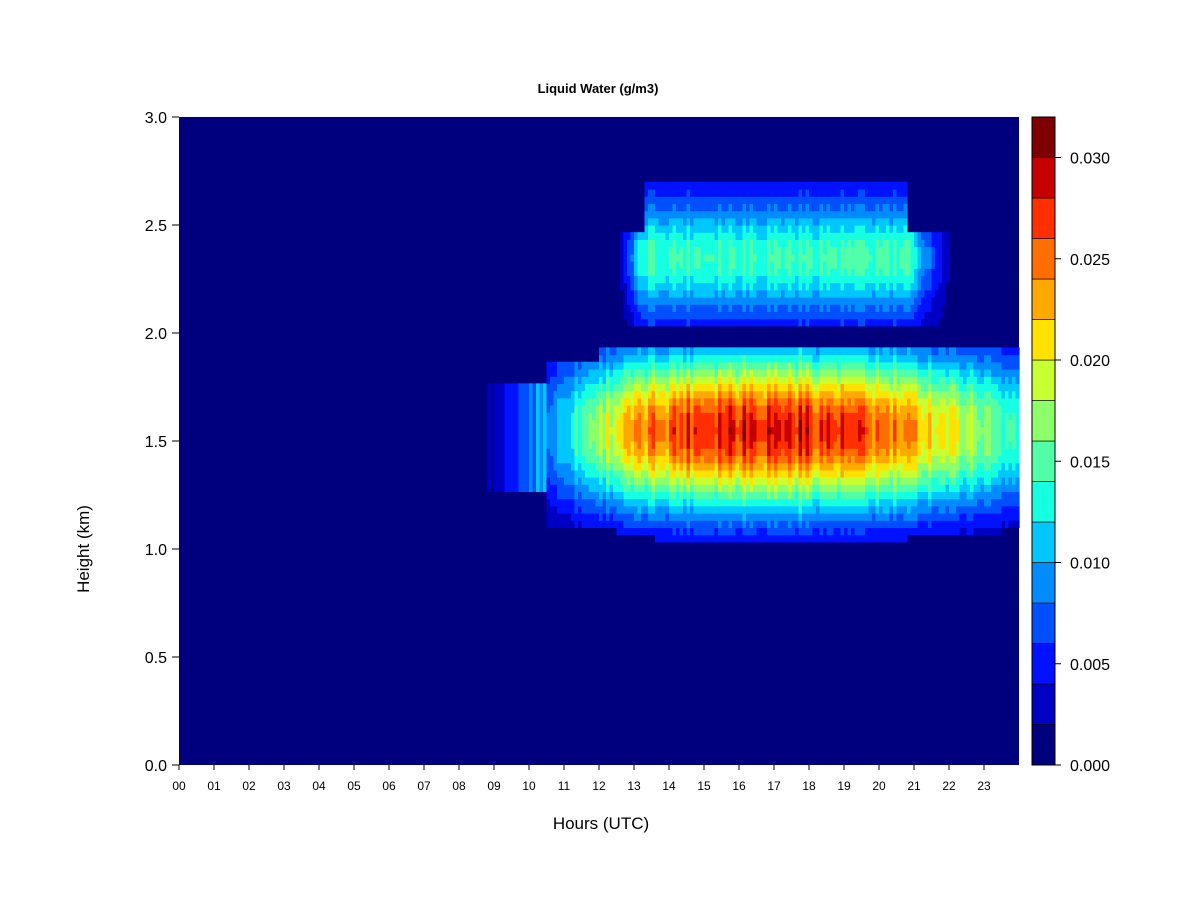 The width and height of the screenshot is (1200, 900). What do you see at coordinates (529, 786) in the screenshot?
I see `x-tick-label: 10` at bounding box center [529, 786].